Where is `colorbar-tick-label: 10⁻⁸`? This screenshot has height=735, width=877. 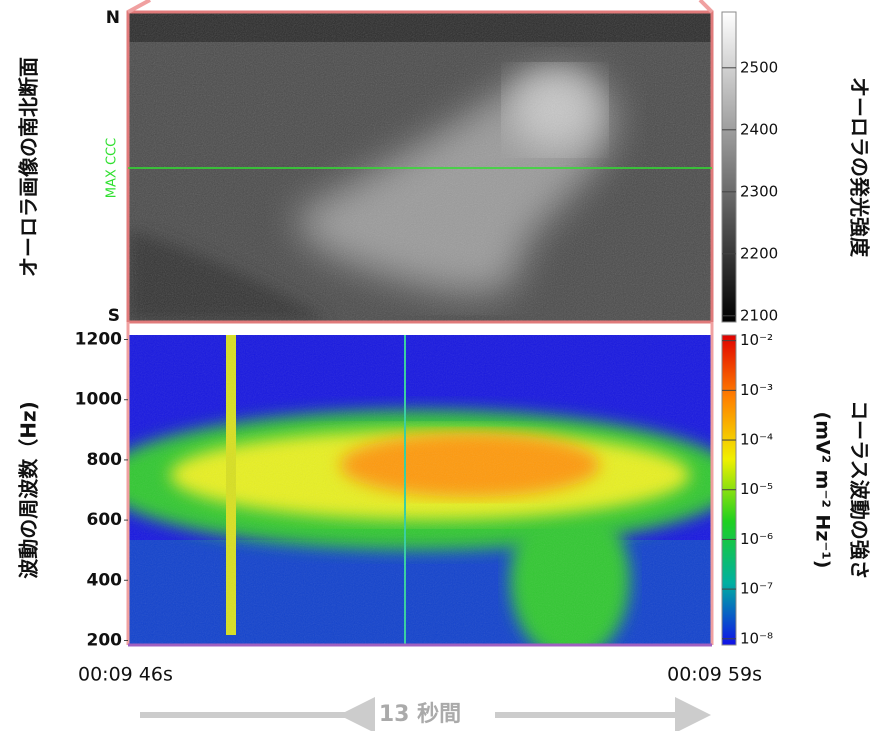 colorbar-tick-label: 10⁻⁸ is located at coordinates (756, 638).